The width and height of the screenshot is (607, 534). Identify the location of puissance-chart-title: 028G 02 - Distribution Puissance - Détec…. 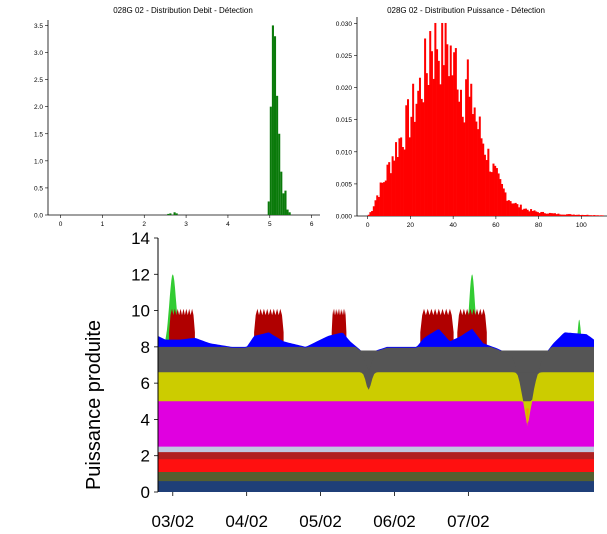
(466, 10).